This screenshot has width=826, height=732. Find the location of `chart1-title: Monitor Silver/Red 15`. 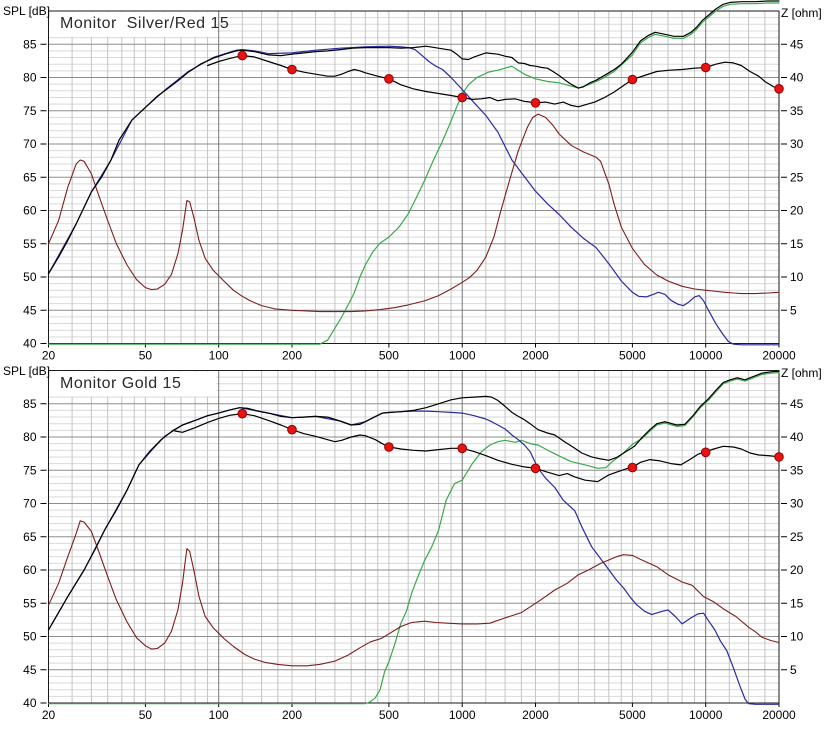

chart1-title: Monitor Silver/Red 15 is located at coordinates (145, 23).